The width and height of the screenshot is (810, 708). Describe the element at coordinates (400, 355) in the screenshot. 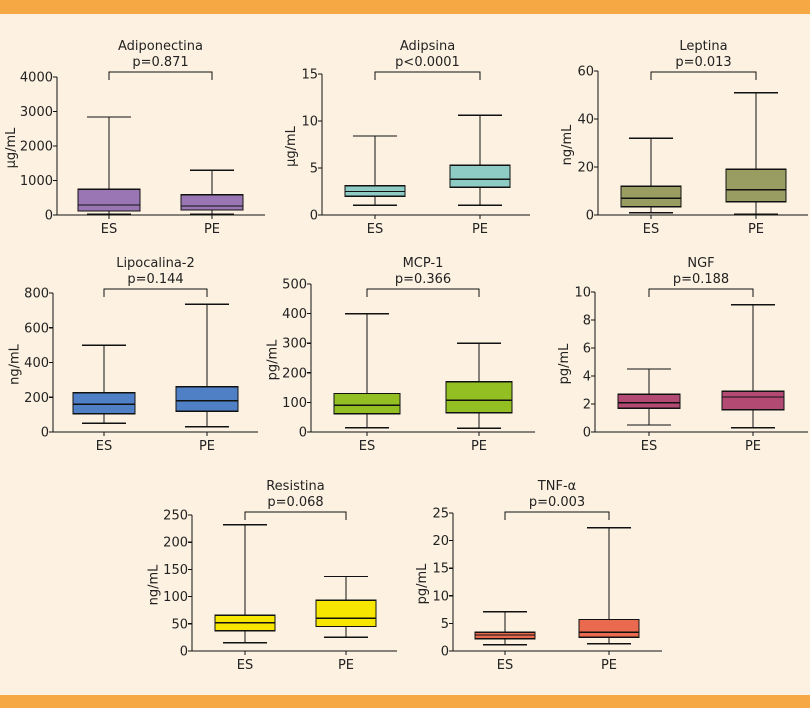

I see `panel-mcp-1: MCP-1p=0.366 0 100 200 300 400 500 pg/mL ES PE` at that location.